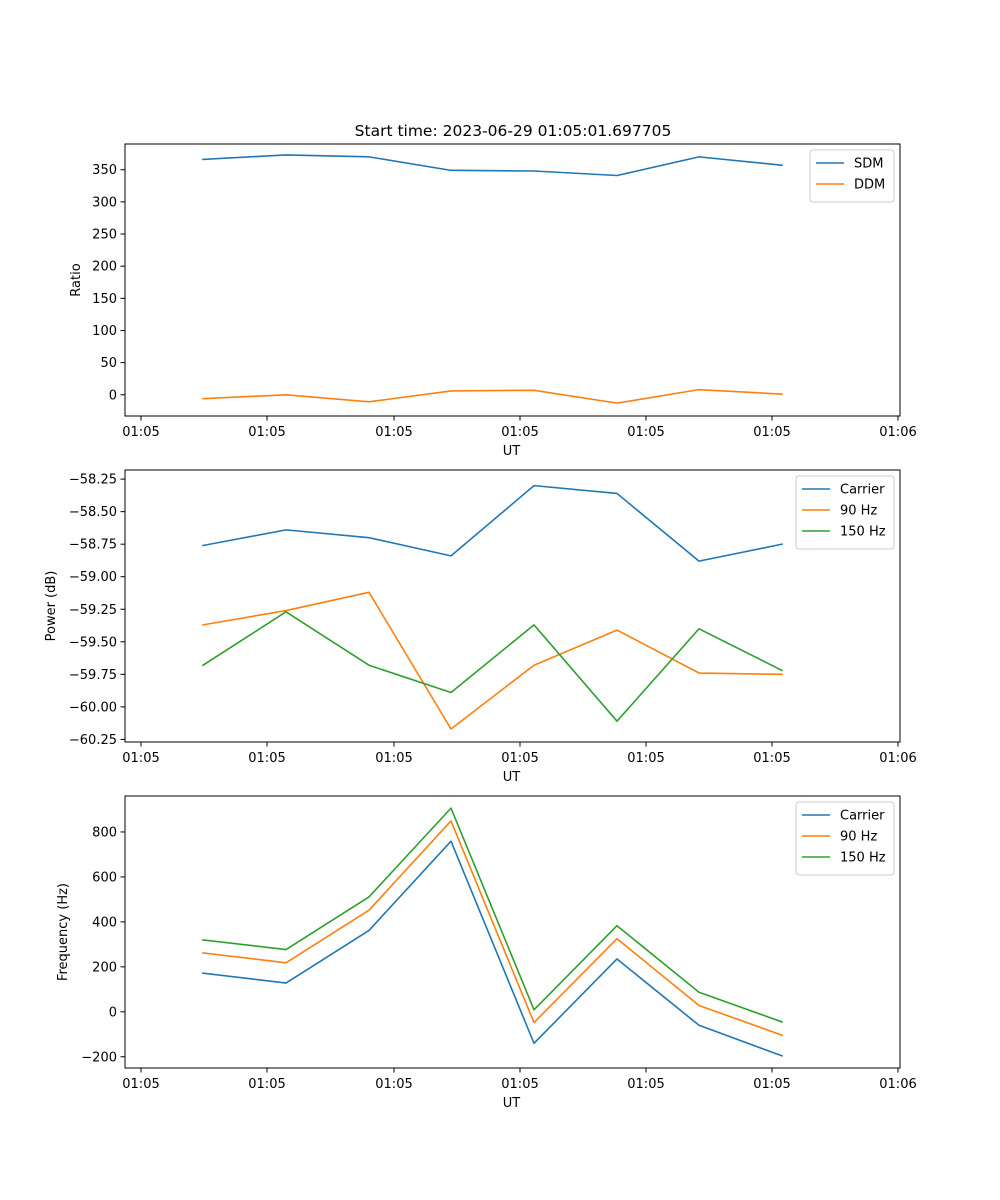 The height and width of the screenshot is (1200, 1000). I want to click on y-axis-label: Ratio, so click(76, 279).